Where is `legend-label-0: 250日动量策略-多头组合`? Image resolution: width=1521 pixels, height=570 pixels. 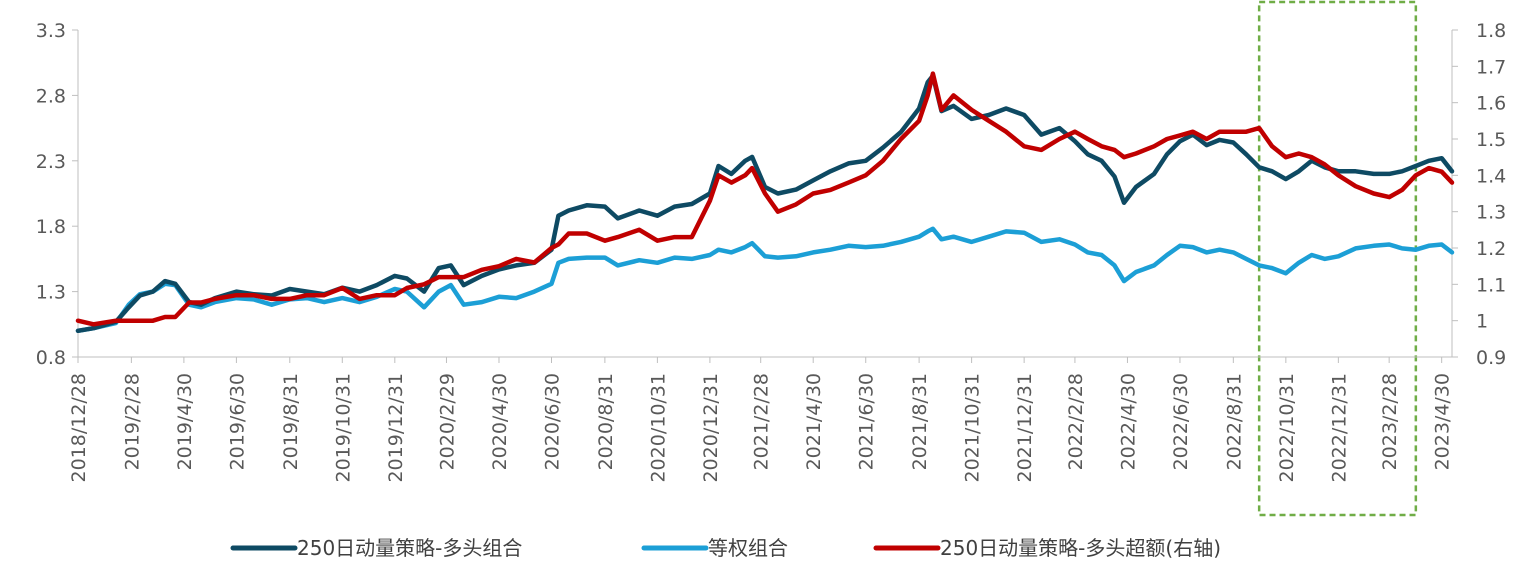 legend-label-0: 250日动量策略-多头组合 is located at coordinates (409, 548).